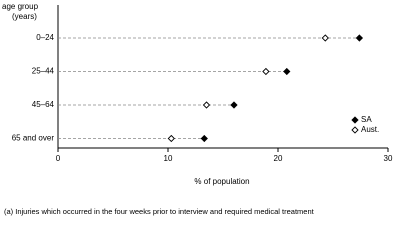 This screenshot has width=397, height=240. What do you see at coordinates (33, 138) in the screenshot?
I see `y-tick-label: 65 and over` at bounding box center [33, 138].